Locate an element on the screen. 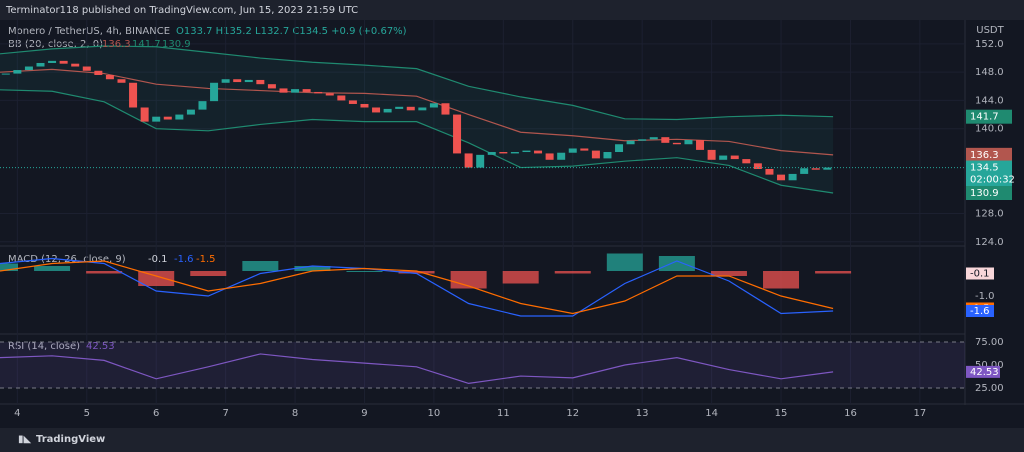 The width and height of the screenshot is (1024, 452). price-tag-label: 136.3 is located at coordinates (984, 155).